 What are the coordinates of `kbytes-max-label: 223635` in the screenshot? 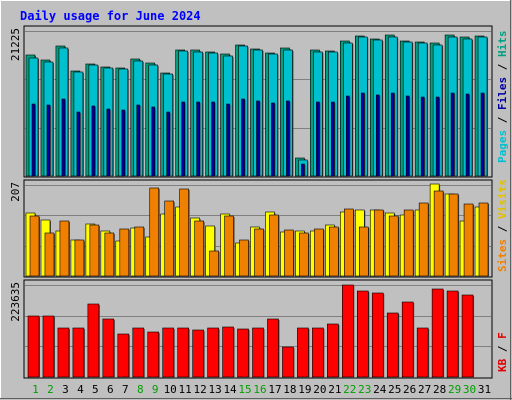 It's located at (15, 302).